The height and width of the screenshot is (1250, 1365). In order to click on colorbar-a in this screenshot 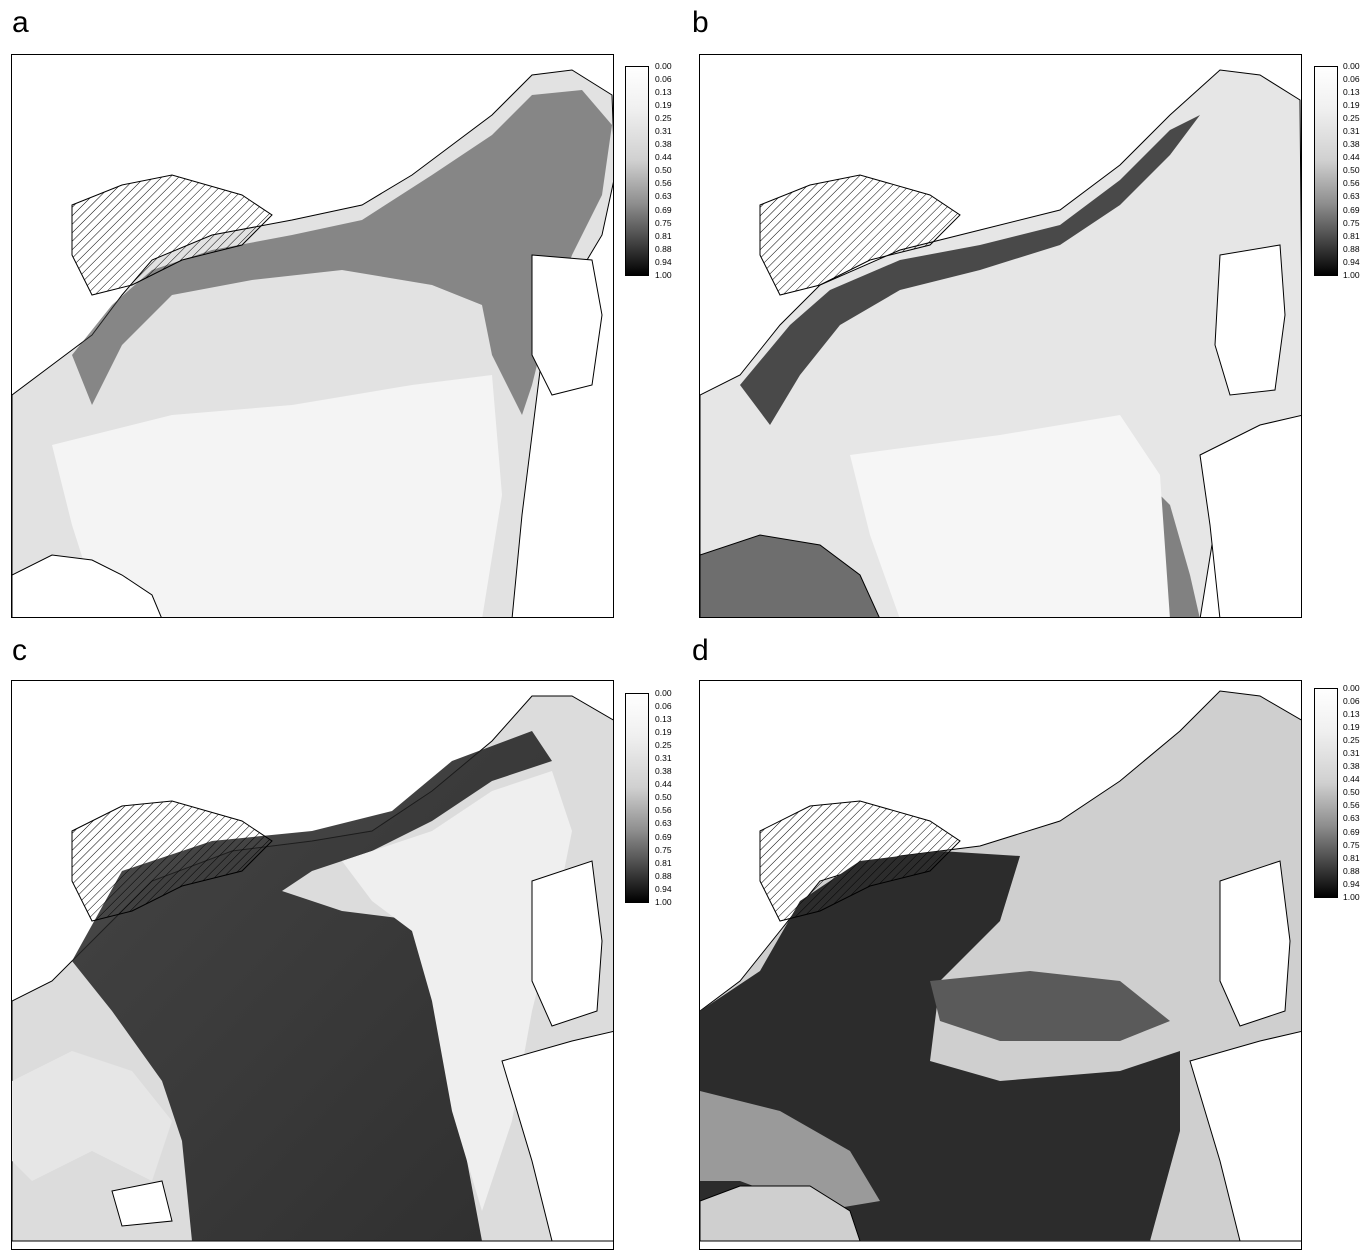, I will do `click(637, 171)`.